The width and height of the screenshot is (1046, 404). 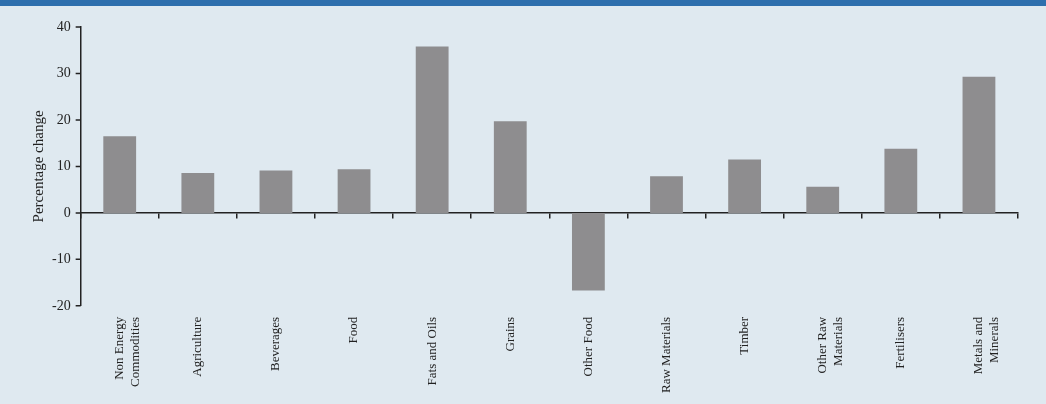 I want to click on y-tick-label: 40, so click(x=63, y=26).